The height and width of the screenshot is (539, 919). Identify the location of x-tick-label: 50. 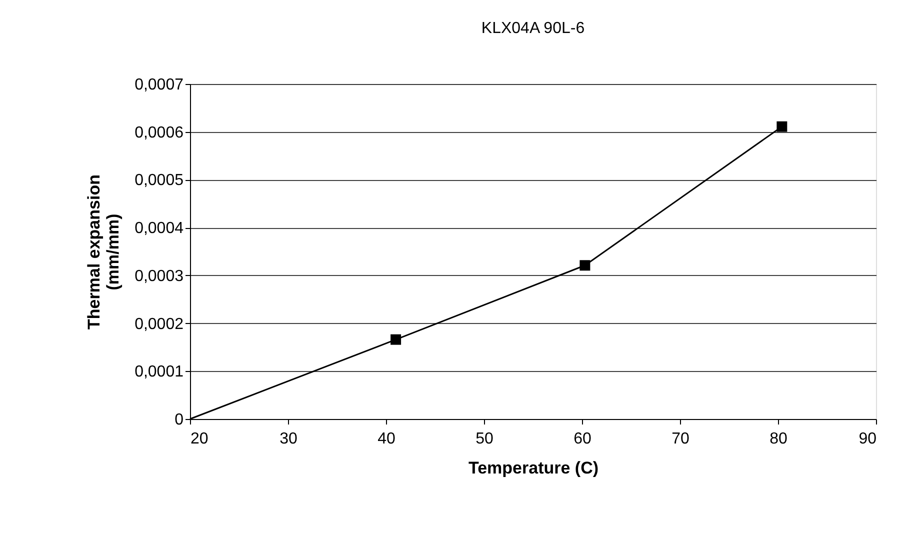
(485, 439).